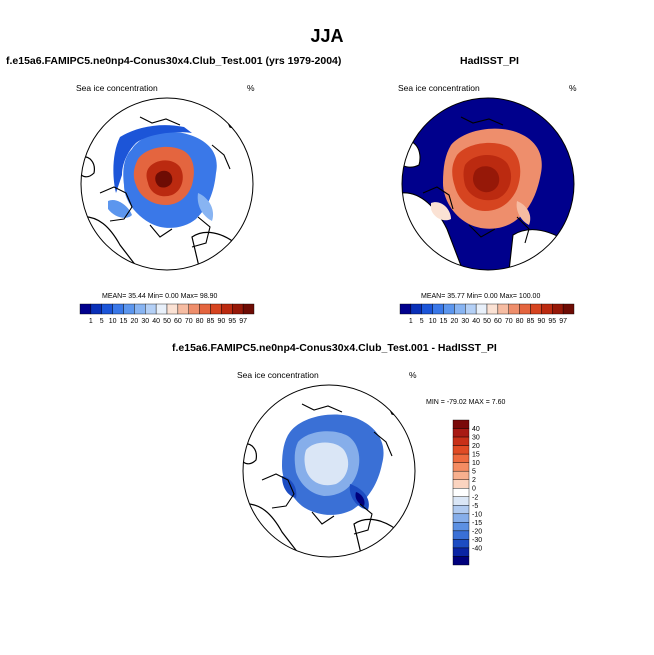 This screenshot has width=654, height=655. I want to click on colorbar-diff-tick-label: -20, so click(477, 531).